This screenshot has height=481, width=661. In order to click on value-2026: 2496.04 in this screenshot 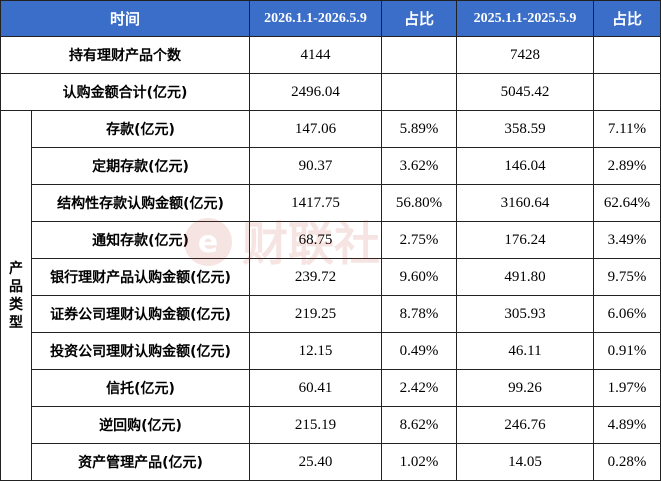, I will do `click(316, 92)`.